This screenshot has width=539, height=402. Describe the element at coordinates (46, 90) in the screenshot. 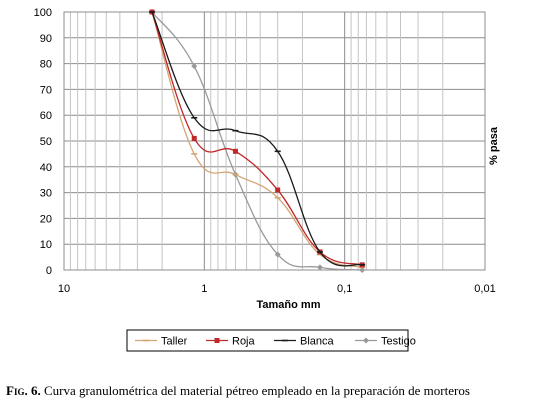

I see `y-tick-label: 70` at that location.